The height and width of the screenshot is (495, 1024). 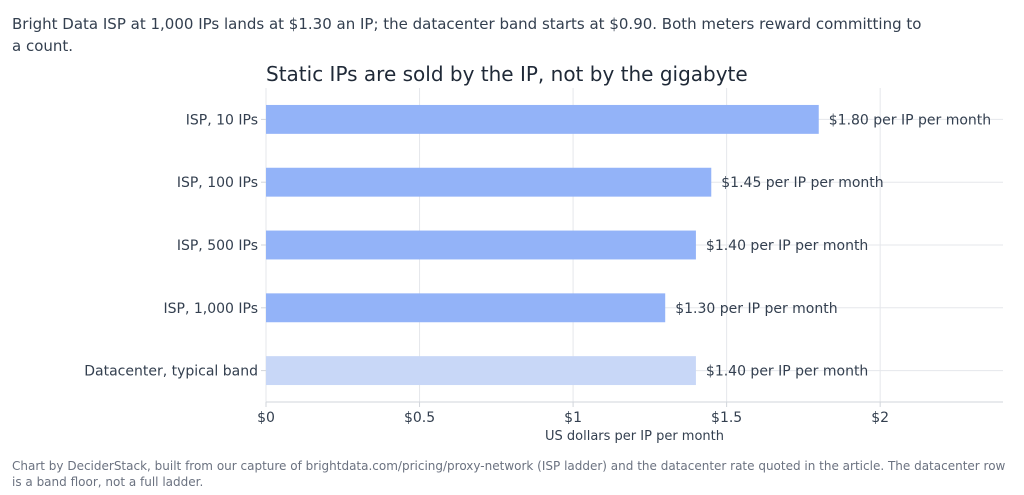 What do you see at coordinates (802, 183) in the screenshot?
I see `data-label: $1.45 per IP per month` at bounding box center [802, 183].